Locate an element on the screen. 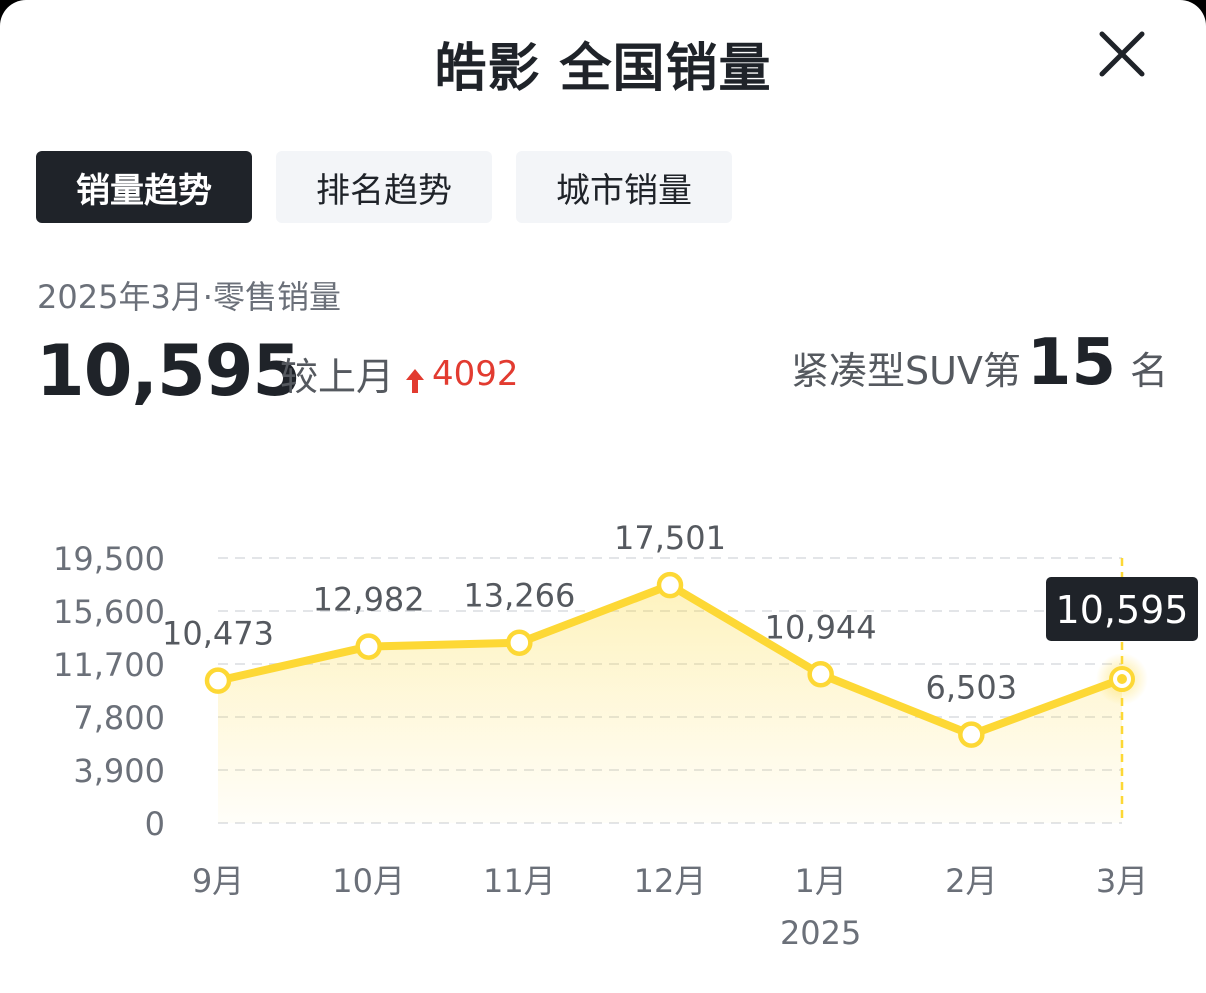 The height and width of the screenshot is (993, 1206). period-label: 2025年3月·零售销量 is located at coordinates (189, 297).